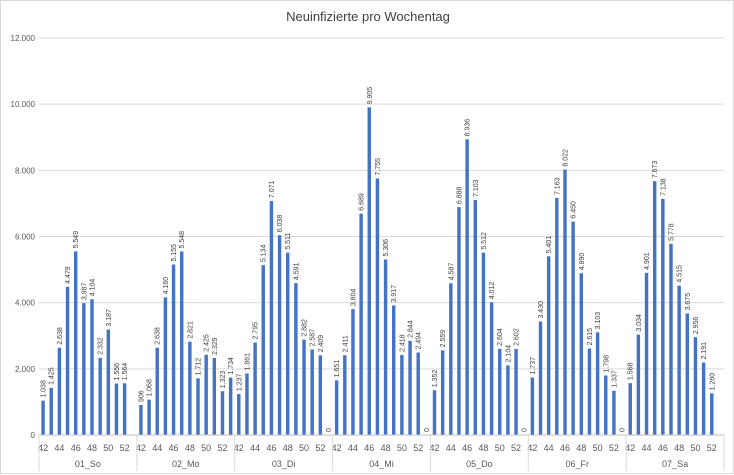 The height and width of the screenshot is (475, 734). Describe the element at coordinates (381, 464) in the screenshot. I see `group-label: 04_Mi` at that location.